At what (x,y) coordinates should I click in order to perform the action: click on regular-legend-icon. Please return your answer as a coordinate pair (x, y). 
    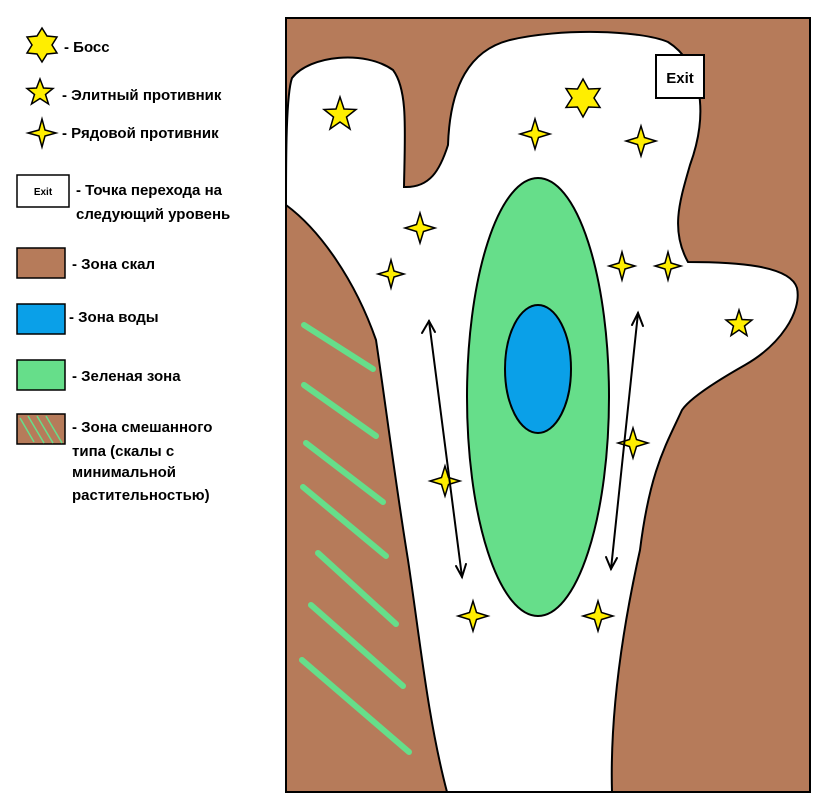
    Looking at the image, I should click on (42, 133).